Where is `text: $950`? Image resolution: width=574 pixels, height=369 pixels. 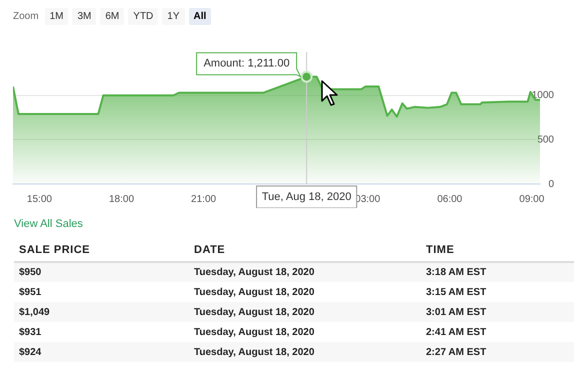
text: $950 is located at coordinates (30, 273).